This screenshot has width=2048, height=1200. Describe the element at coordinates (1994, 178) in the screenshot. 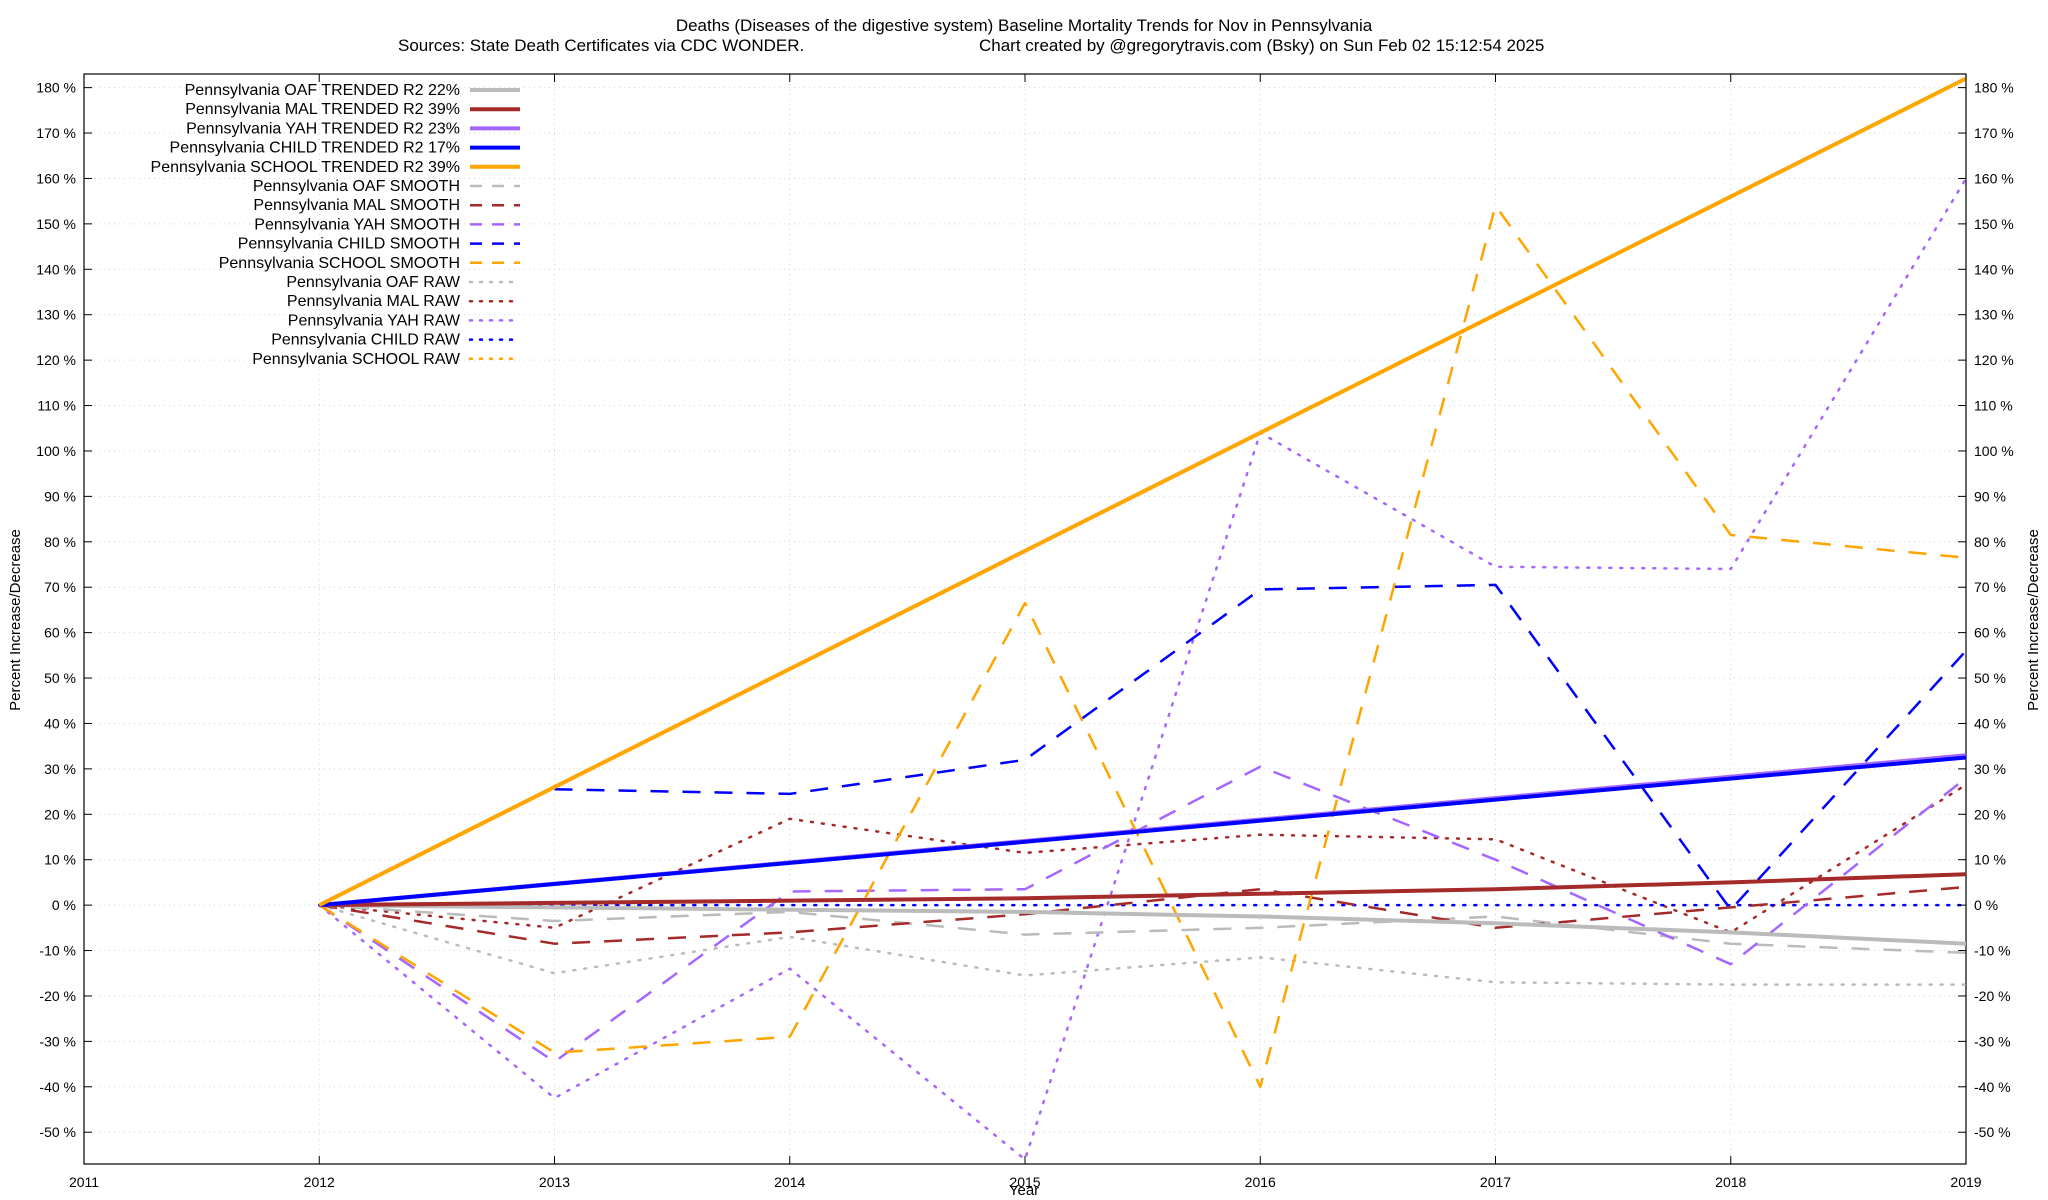

I see `y-tick-label-right: 160 %` at that location.